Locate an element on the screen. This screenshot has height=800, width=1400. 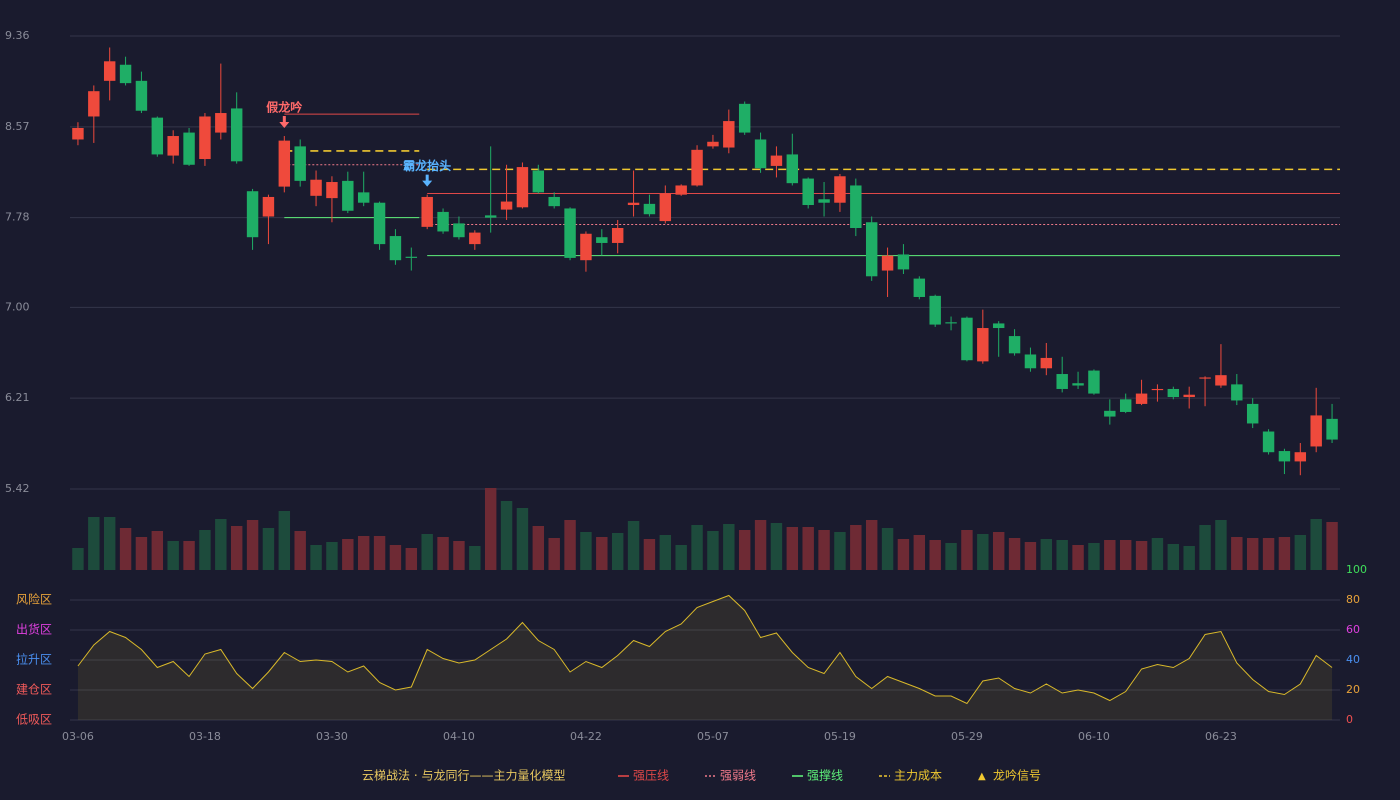
legend-label: 强压线 is located at coordinates (651, 776).